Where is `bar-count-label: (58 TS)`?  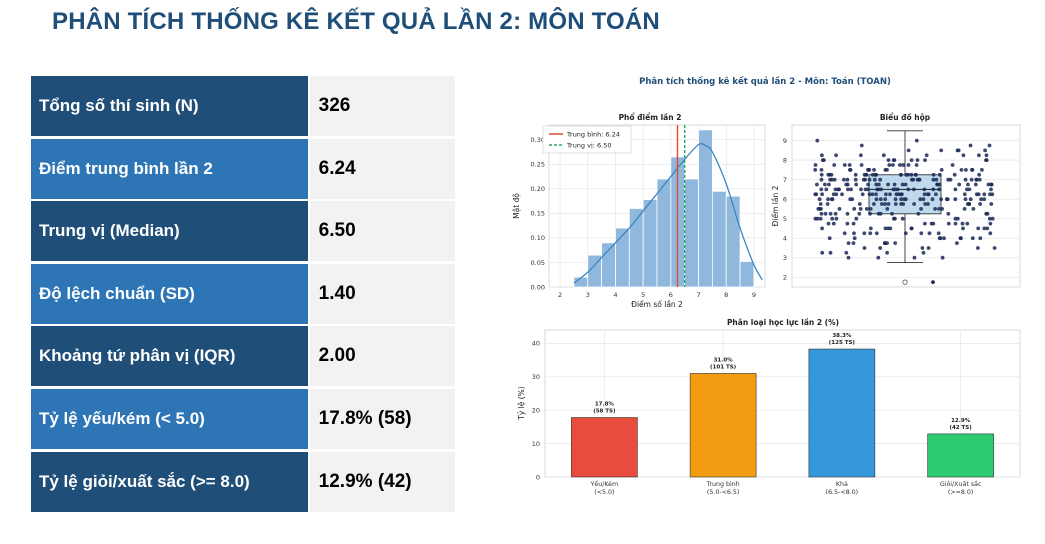
bar-count-label: (58 TS) is located at coordinates (604, 412).